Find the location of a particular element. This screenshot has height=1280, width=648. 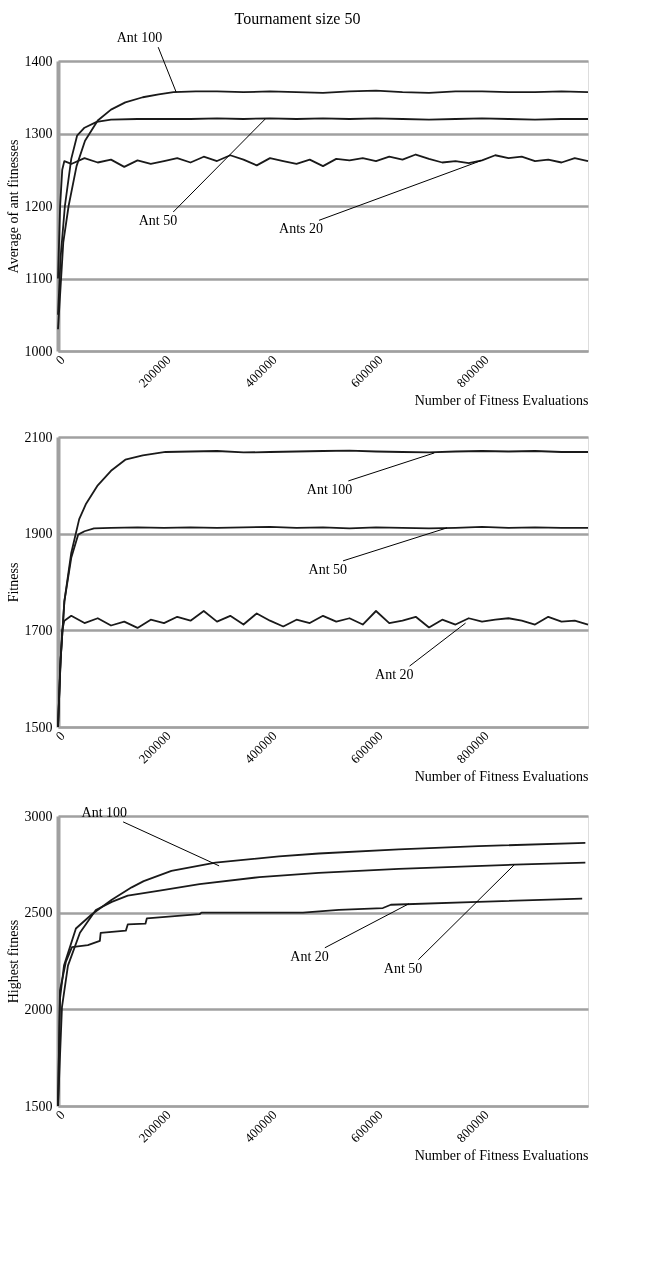

y-axis-title: Fitness is located at coordinates (13, 582).